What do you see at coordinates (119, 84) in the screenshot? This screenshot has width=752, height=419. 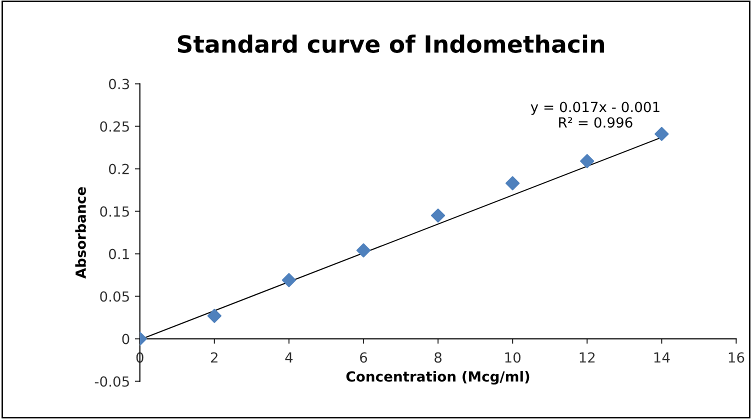 I see `y-tick-label: 0.3` at bounding box center [119, 84].